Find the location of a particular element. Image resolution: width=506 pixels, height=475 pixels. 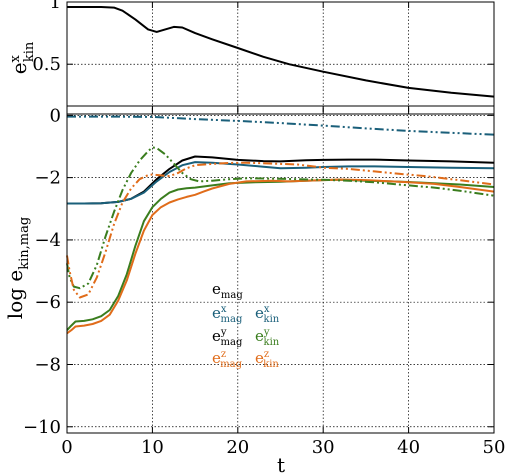

x-tick-label: 20 is located at coordinates (237, 447).